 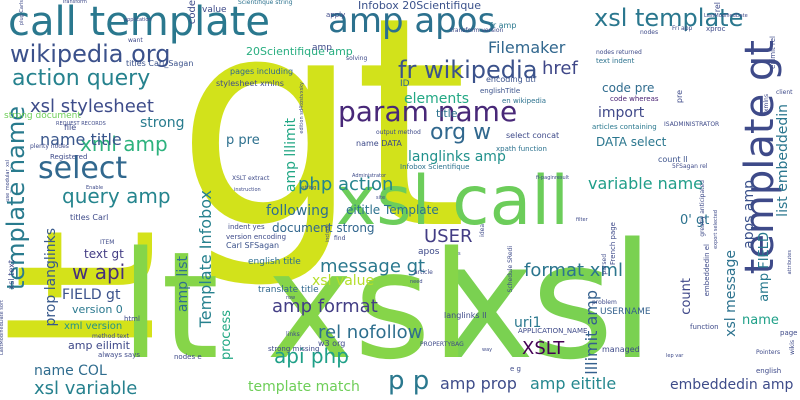 I want to click on word: name title, so click(x=81, y=139).